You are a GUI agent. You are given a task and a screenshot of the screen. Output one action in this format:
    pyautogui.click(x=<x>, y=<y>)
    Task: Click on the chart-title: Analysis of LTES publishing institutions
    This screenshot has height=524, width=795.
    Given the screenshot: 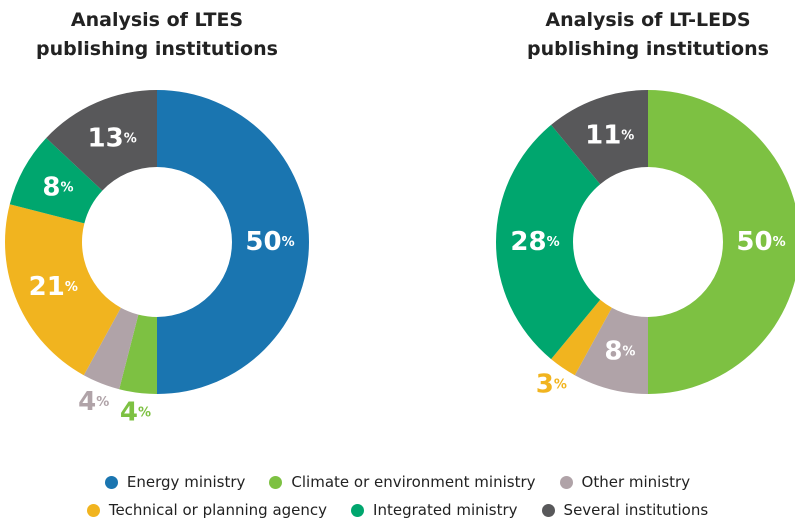 What is the action you would take?
    pyautogui.click(x=157, y=34)
    